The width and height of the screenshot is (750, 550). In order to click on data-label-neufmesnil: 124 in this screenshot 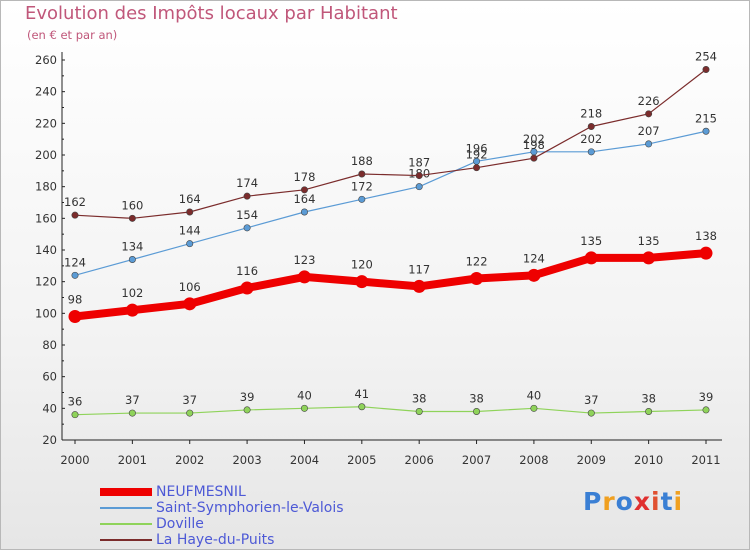, I will do `click(534, 258)`.